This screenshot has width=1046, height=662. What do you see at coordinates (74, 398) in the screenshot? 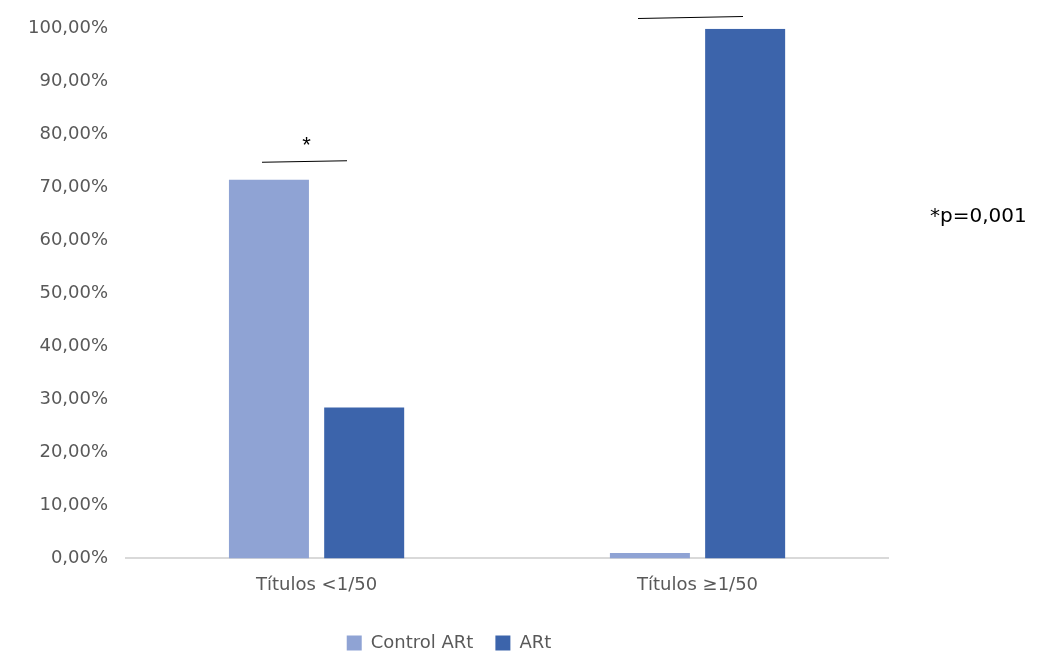
I see `y-tick-label: 30,00%` at bounding box center [74, 398].